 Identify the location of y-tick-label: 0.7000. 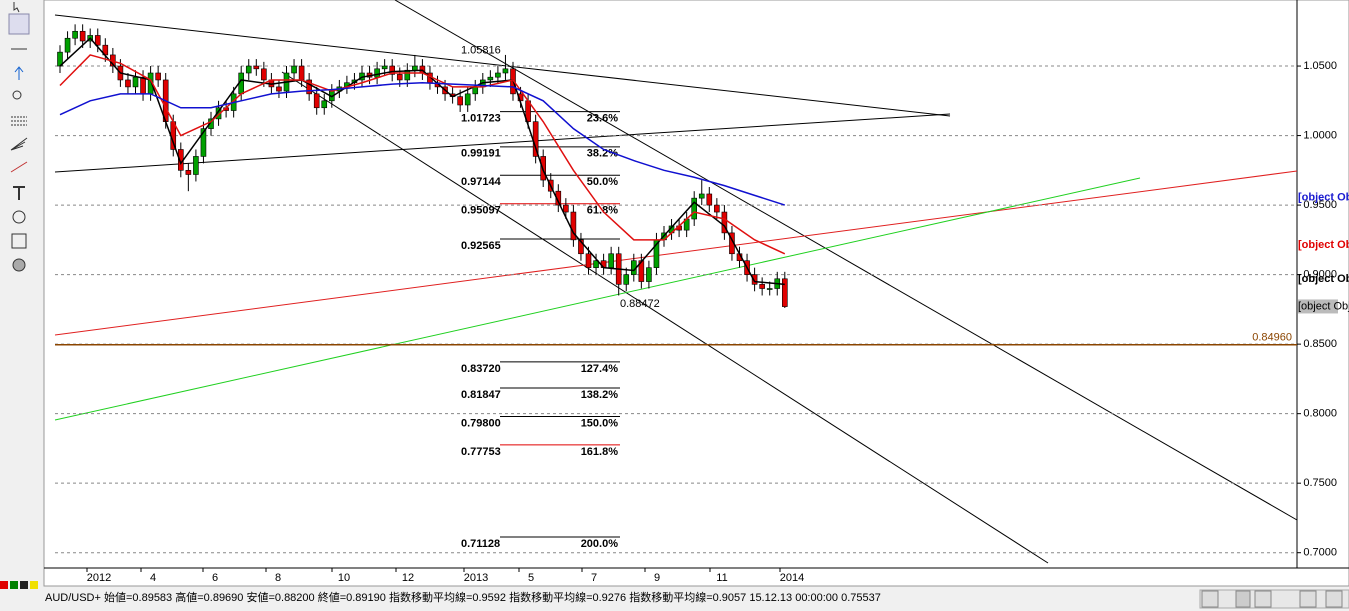
(1320, 553).